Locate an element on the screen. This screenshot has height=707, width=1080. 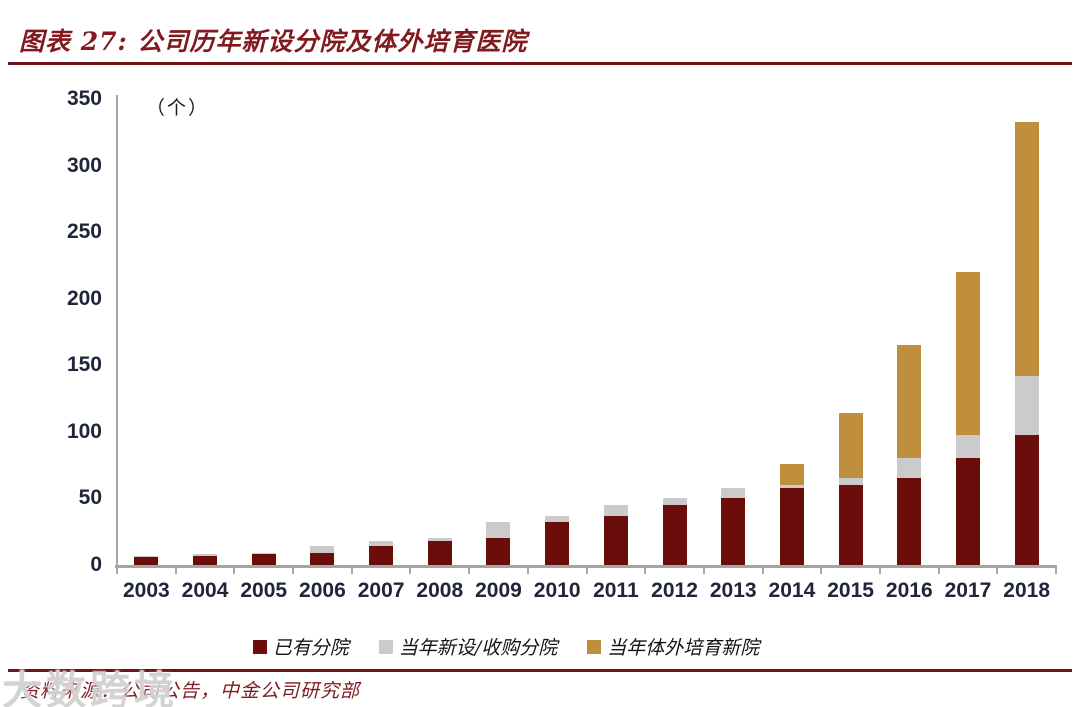
x-tick-label-2006: 2006 is located at coordinates (322, 590).